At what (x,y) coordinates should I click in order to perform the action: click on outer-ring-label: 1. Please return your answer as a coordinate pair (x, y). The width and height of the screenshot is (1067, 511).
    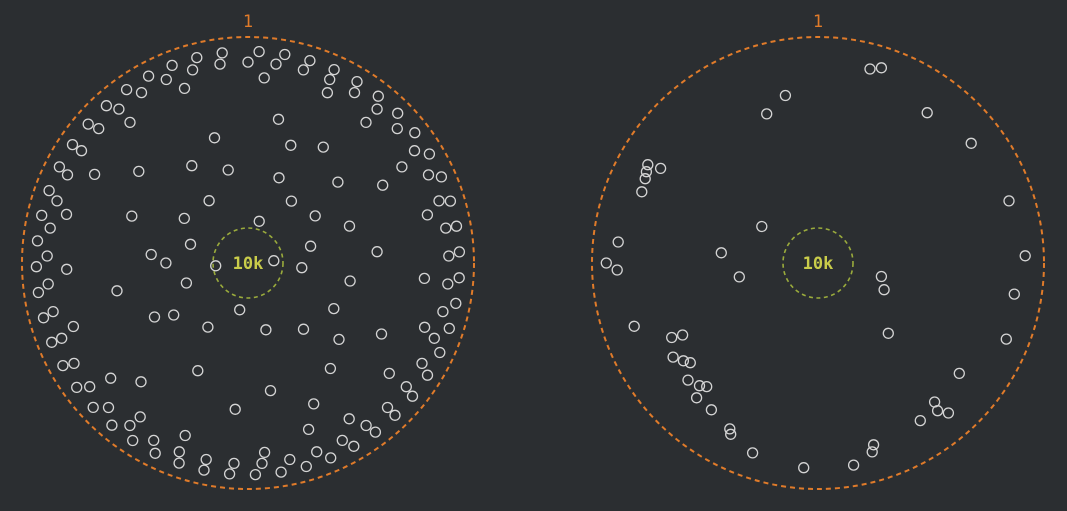
    Looking at the image, I should click on (248, 22).